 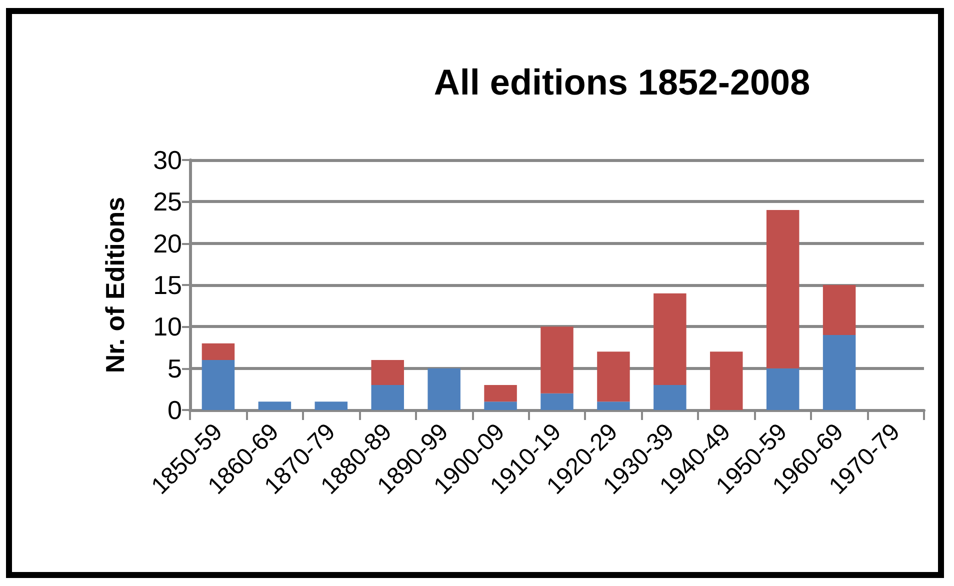 I want to click on y-tick-label: 25, so click(x=167, y=201).